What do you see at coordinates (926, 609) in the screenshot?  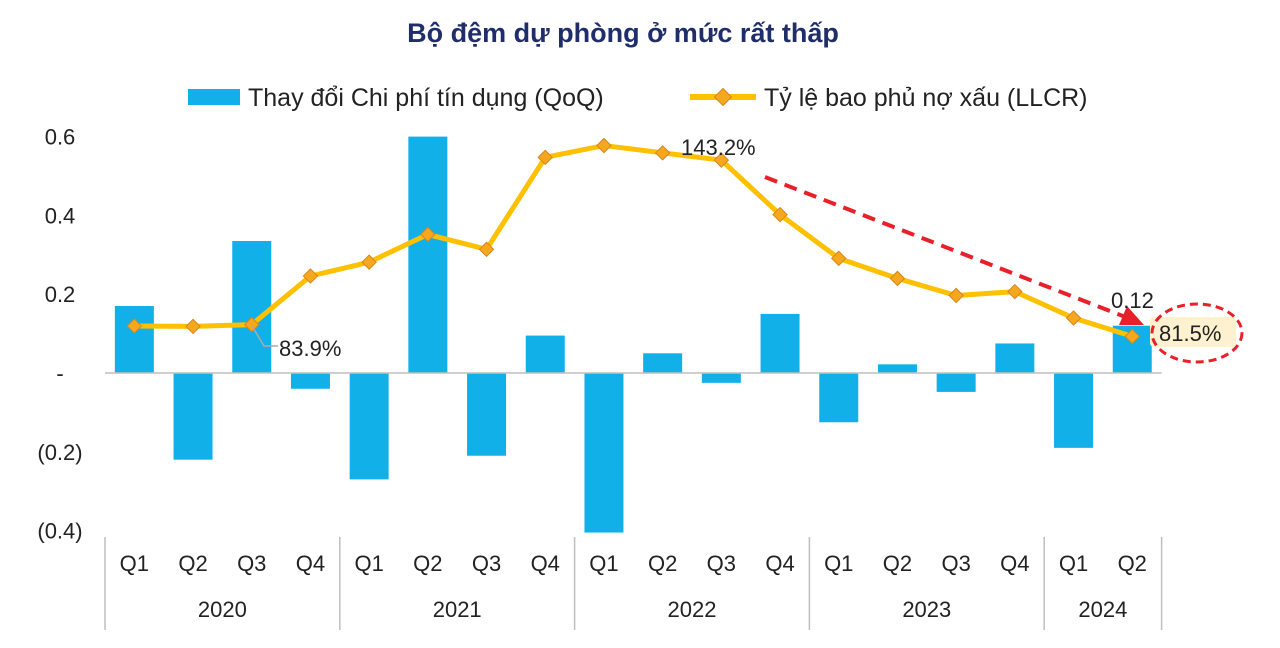 I see `year-label: 2023` at bounding box center [926, 609].